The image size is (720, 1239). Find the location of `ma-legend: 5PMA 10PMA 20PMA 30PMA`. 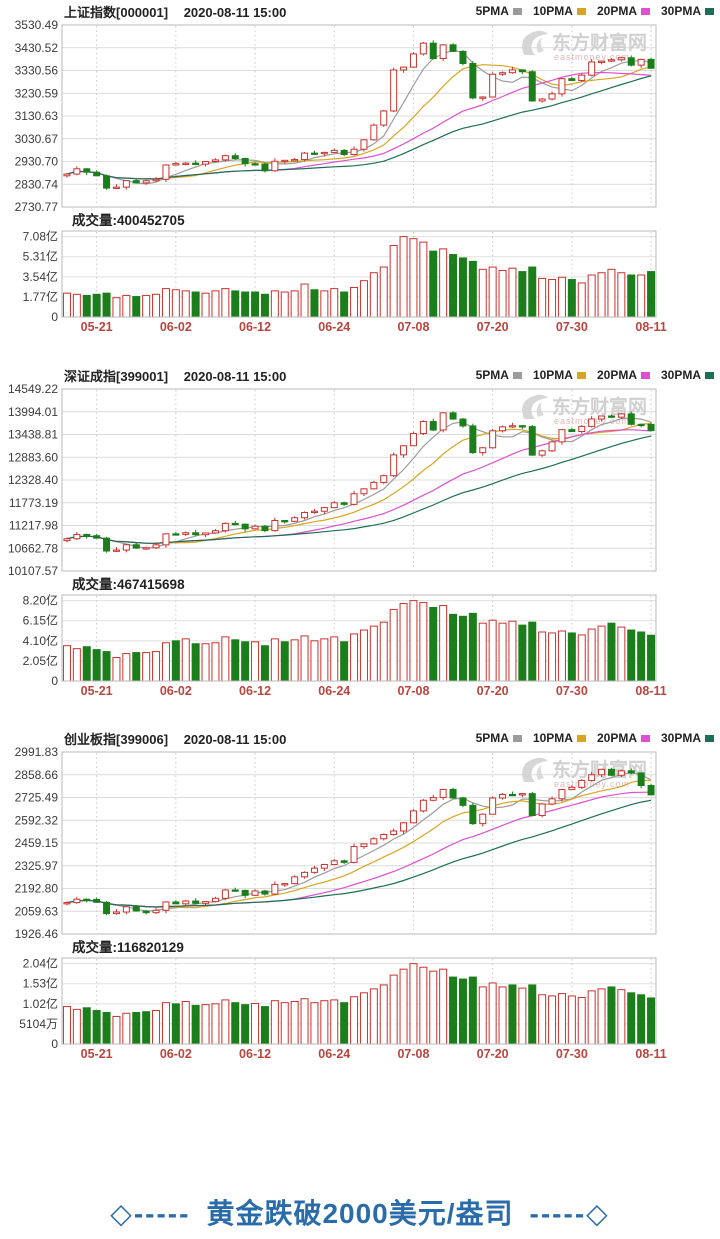

ma-legend: 5PMA 10PMA 20PMA 30PMA is located at coordinates (595, 11).